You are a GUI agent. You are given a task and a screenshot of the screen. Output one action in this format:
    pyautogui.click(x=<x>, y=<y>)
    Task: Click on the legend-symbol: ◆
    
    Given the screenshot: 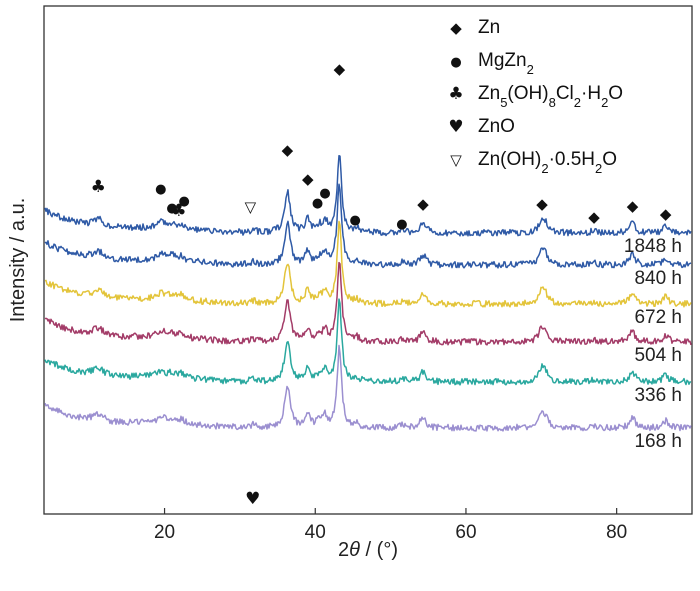 What is the action you would take?
    pyautogui.click(x=456, y=28)
    